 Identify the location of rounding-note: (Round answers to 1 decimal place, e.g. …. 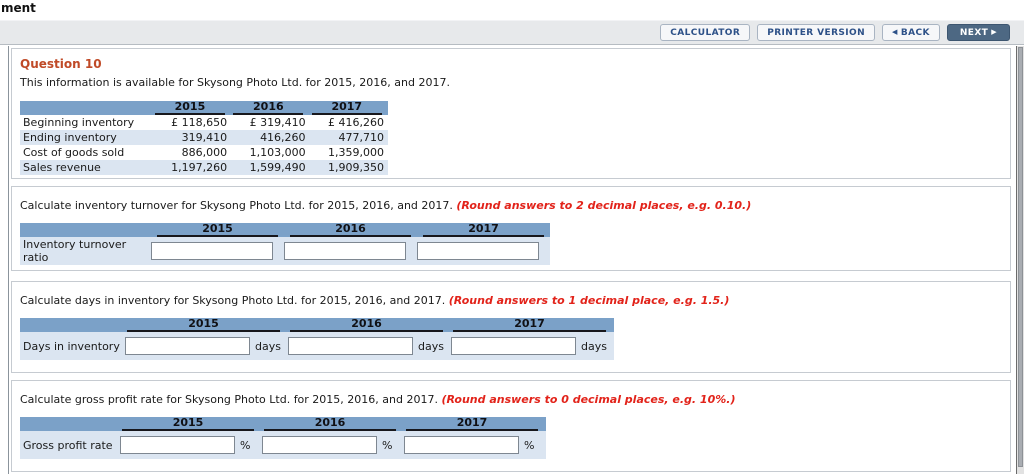
(589, 300).